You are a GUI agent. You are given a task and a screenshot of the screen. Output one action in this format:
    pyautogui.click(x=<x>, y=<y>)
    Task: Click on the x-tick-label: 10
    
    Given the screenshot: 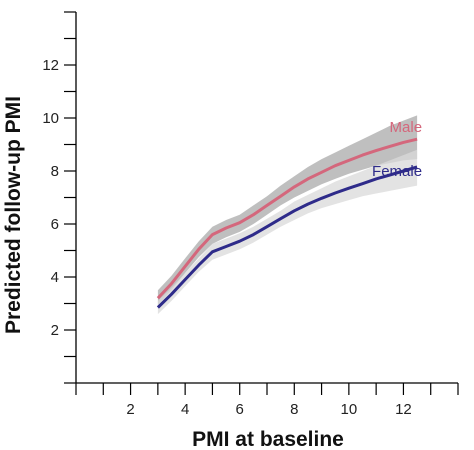 What is the action you would take?
    pyautogui.click(x=349, y=409)
    